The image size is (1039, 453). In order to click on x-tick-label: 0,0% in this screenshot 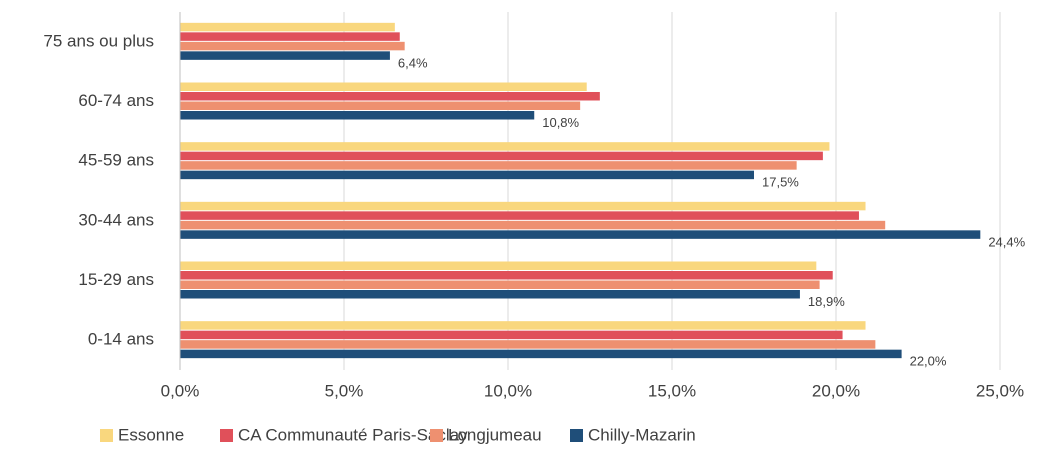, I will do `click(180, 390)`.